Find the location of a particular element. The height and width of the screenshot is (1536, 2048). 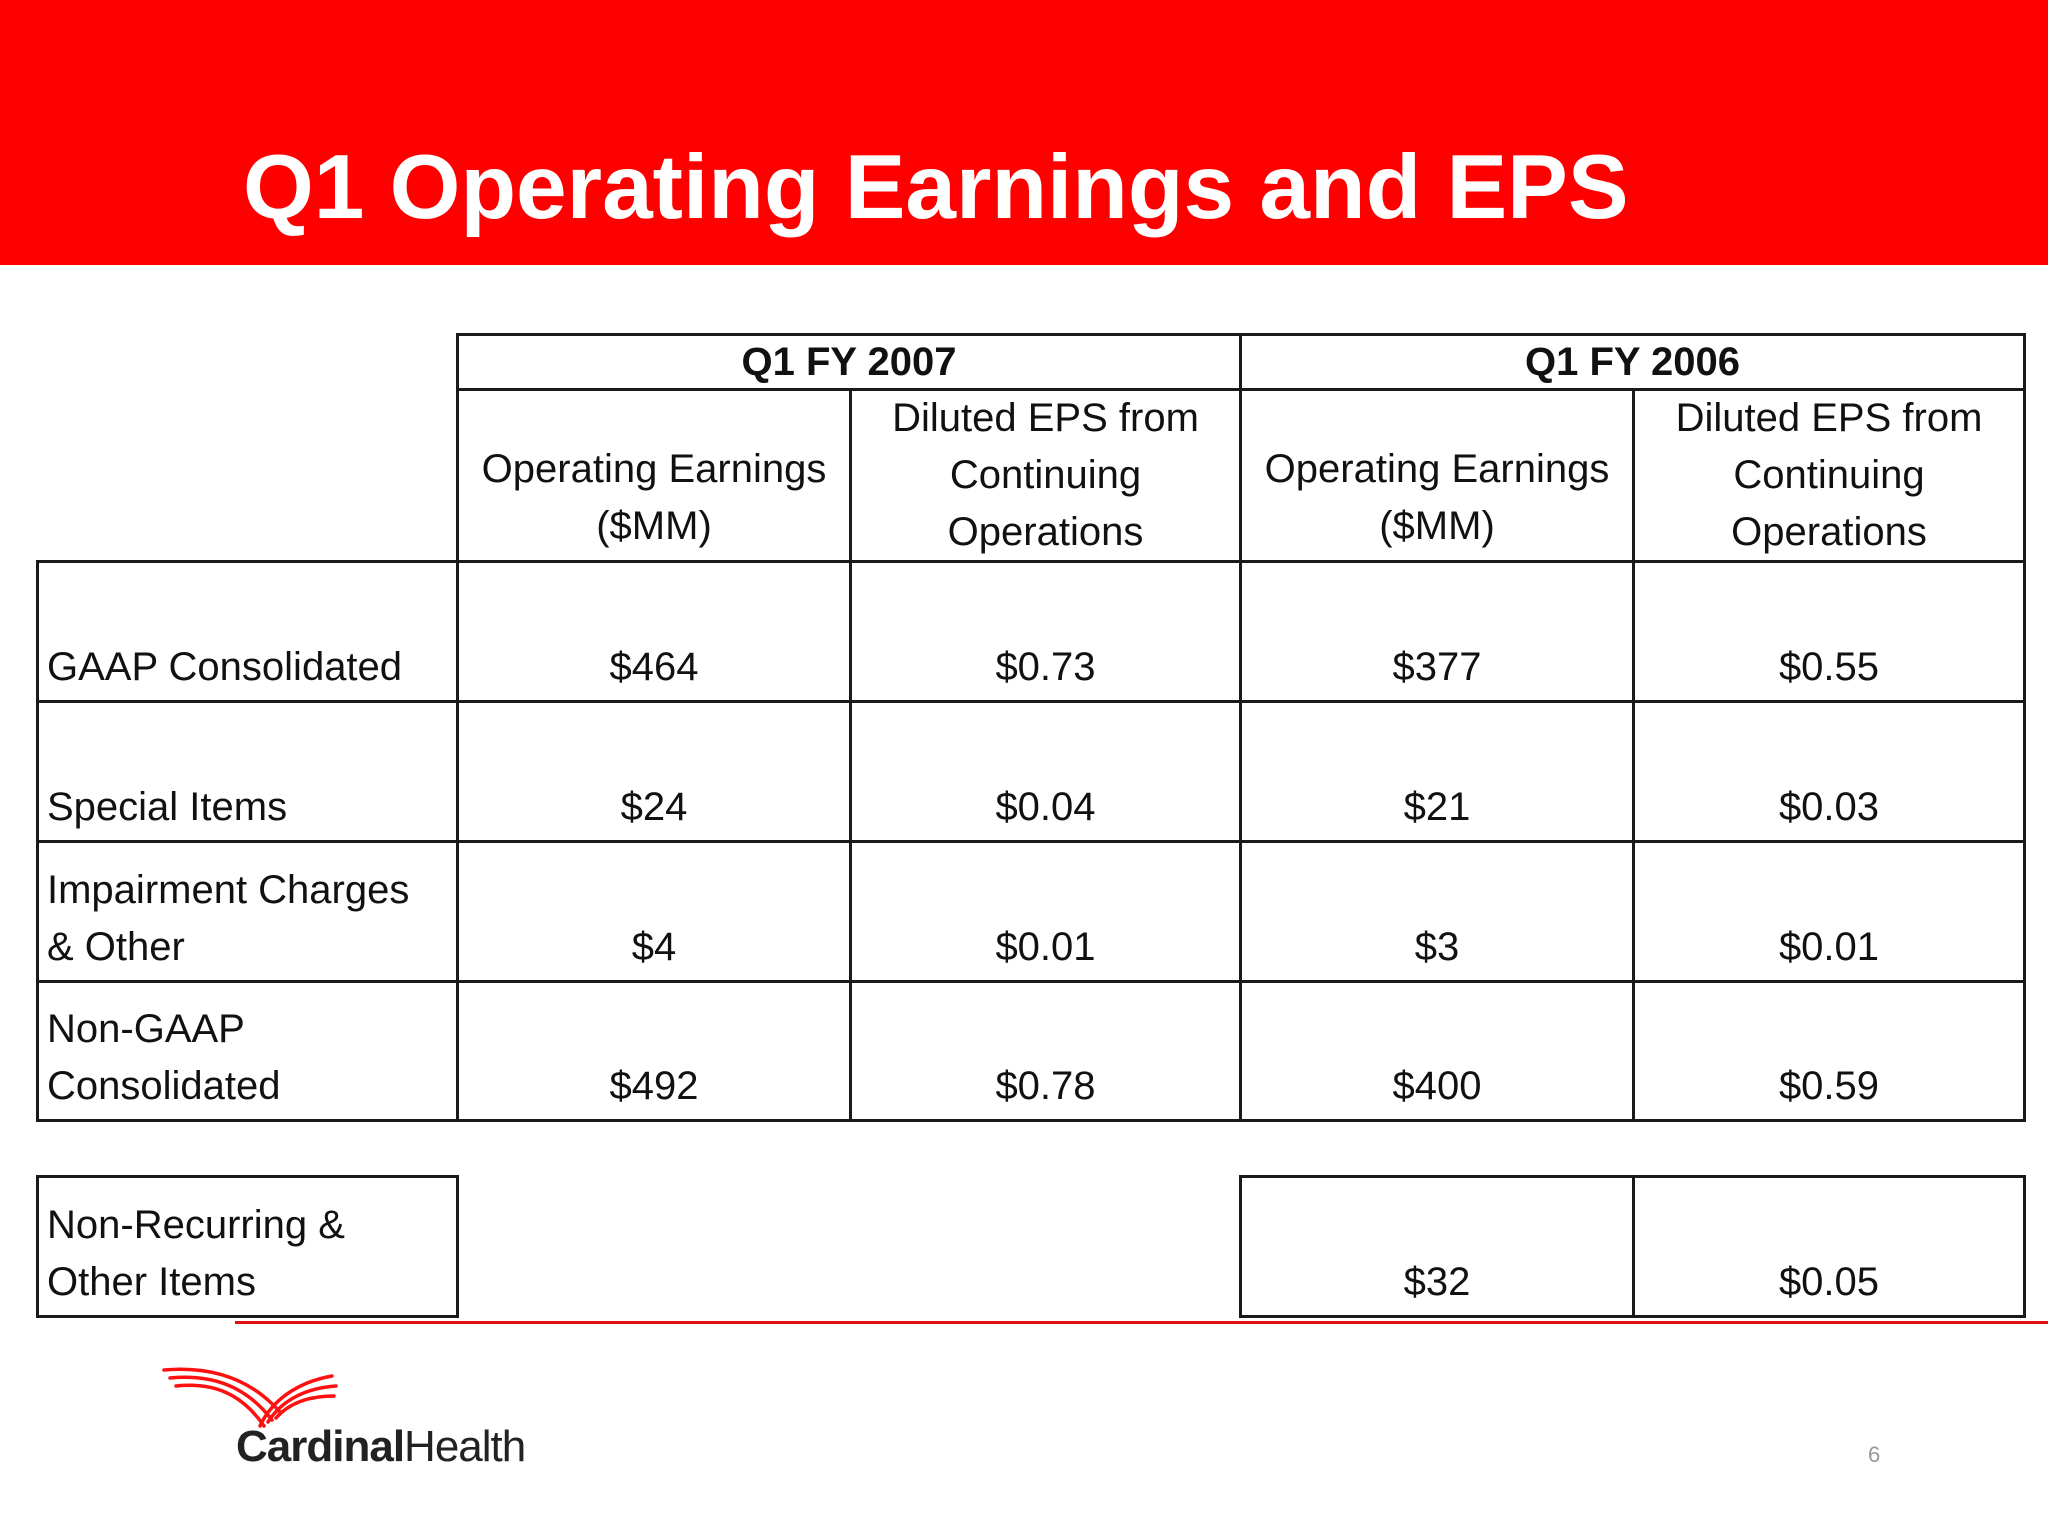

row-label-text: Non-GAAP is located at coordinates (146, 1029).